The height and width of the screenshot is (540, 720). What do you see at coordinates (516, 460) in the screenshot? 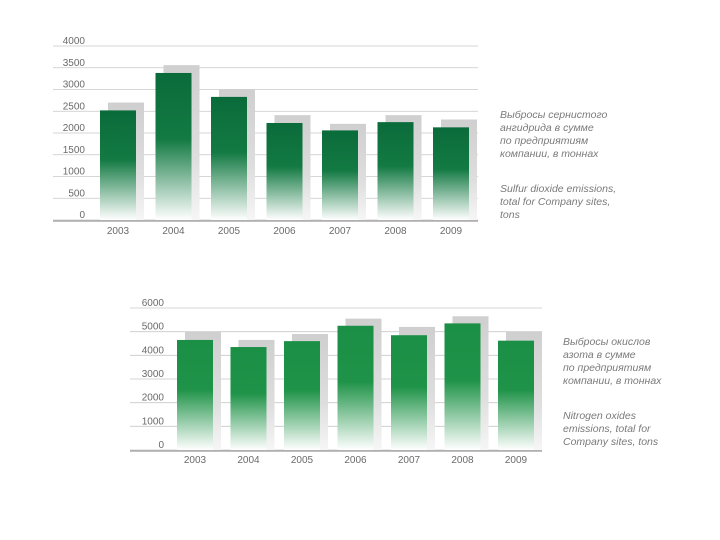
I see `nox-xtick-label: 2009` at bounding box center [516, 460].